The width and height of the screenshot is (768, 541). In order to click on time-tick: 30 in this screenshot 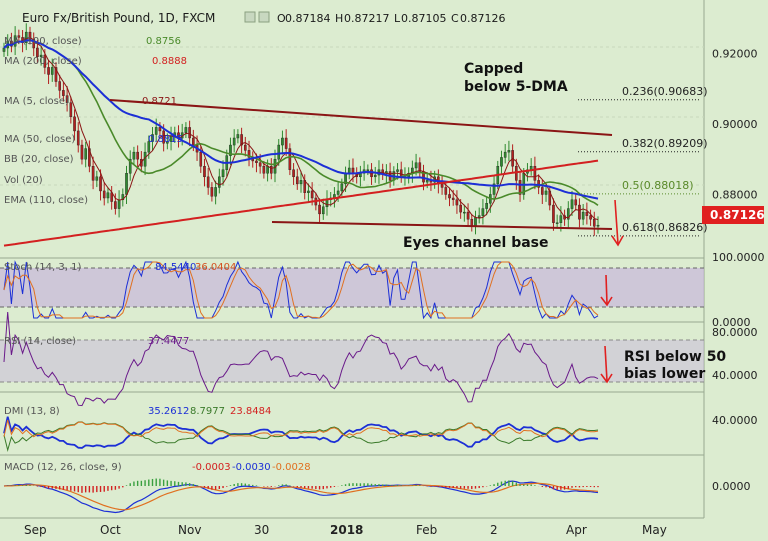, I will do `click(261, 530)`.